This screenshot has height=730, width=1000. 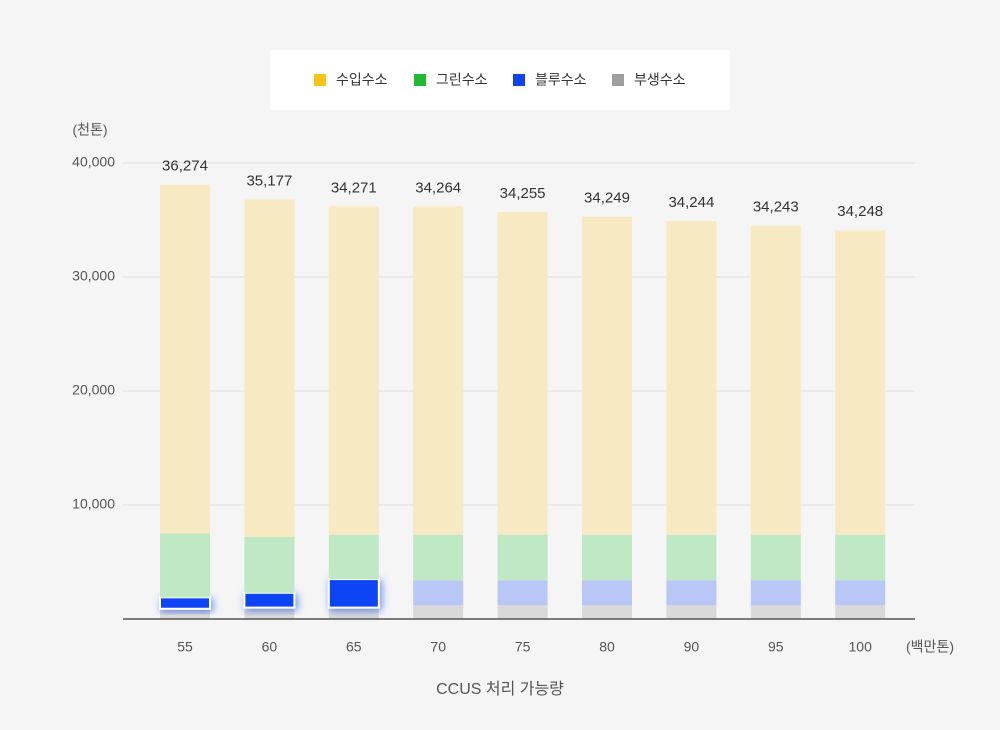 I want to click on total-label: 34,255, so click(x=523, y=193).